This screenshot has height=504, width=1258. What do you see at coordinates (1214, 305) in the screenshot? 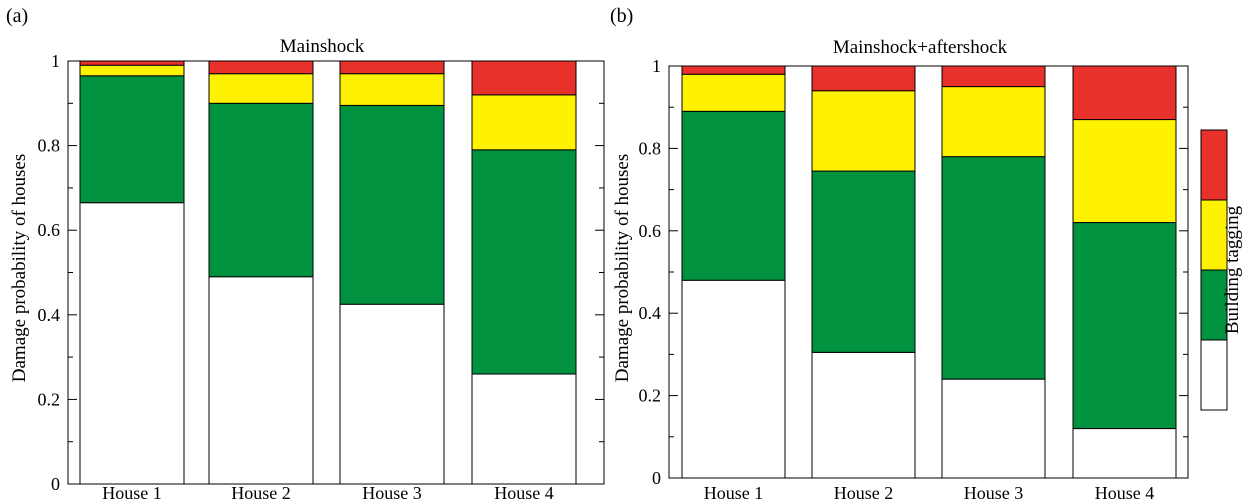
I see `colorbar-swatch-green` at bounding box center [1214, 305].